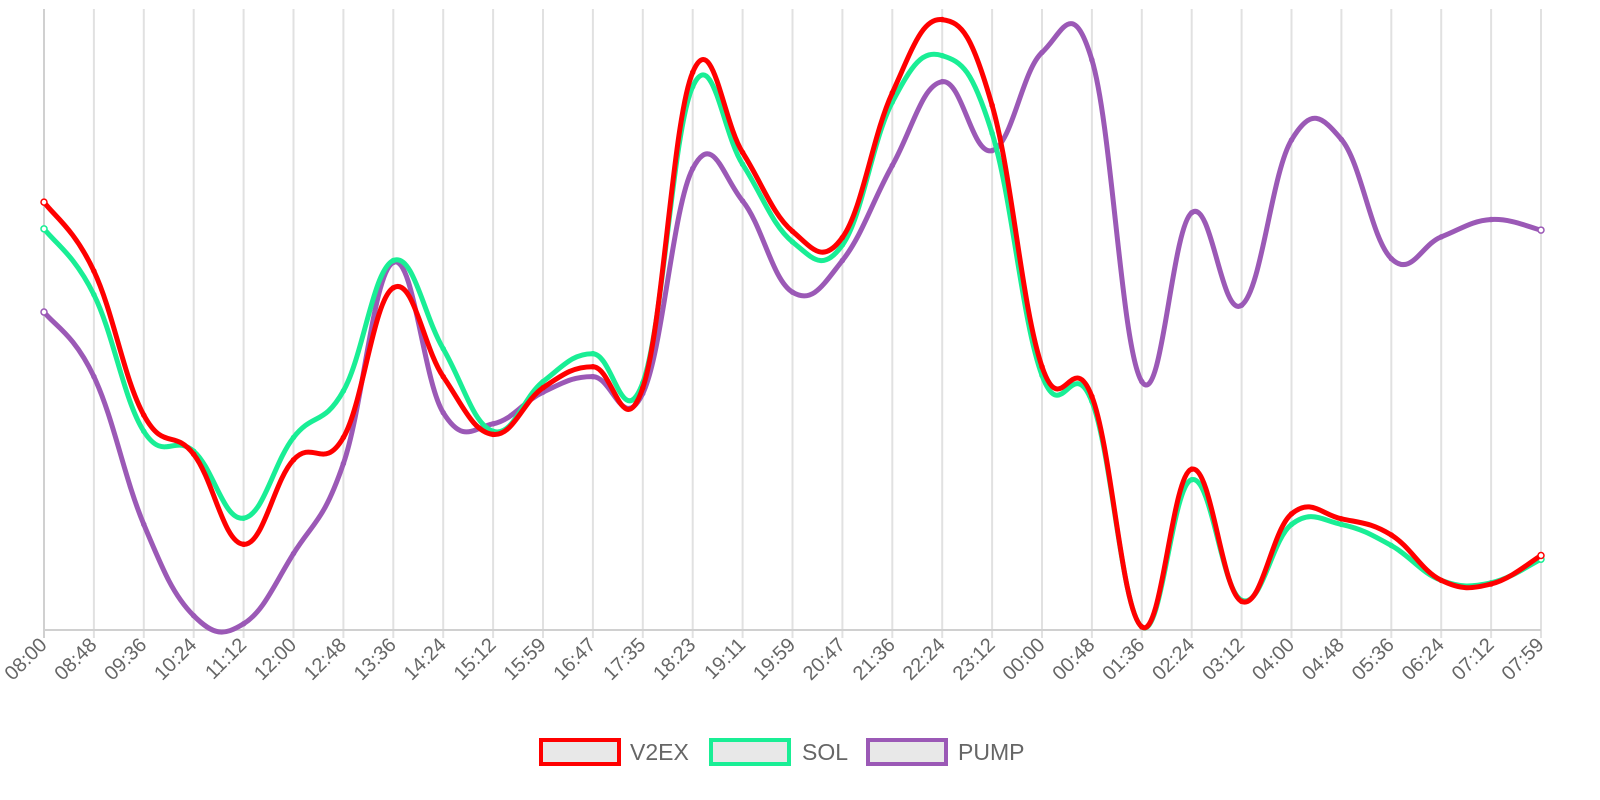  What do you see at coordinates (125, 659) in the screenshot?
I see `x-tick-label-2: 09:36` at bounding box center [125, 659].